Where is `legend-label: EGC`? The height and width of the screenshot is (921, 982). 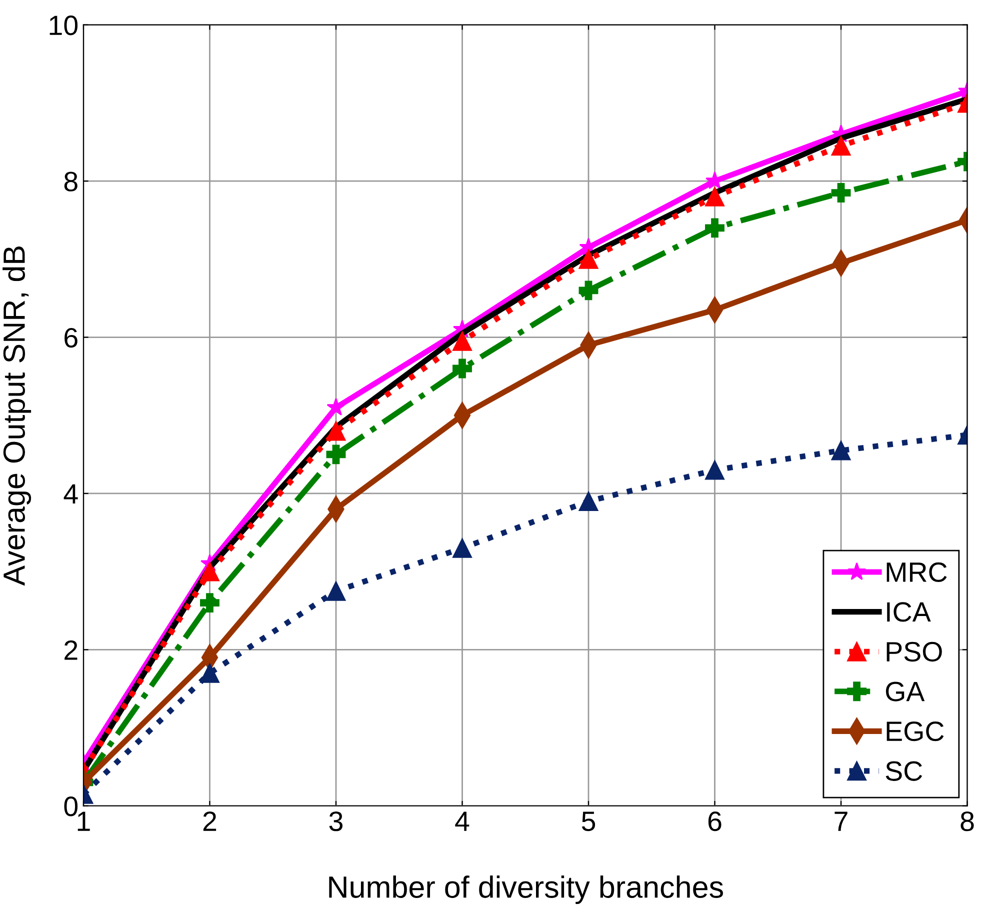 legend-label: EGC is located at coordinates (915, 731).